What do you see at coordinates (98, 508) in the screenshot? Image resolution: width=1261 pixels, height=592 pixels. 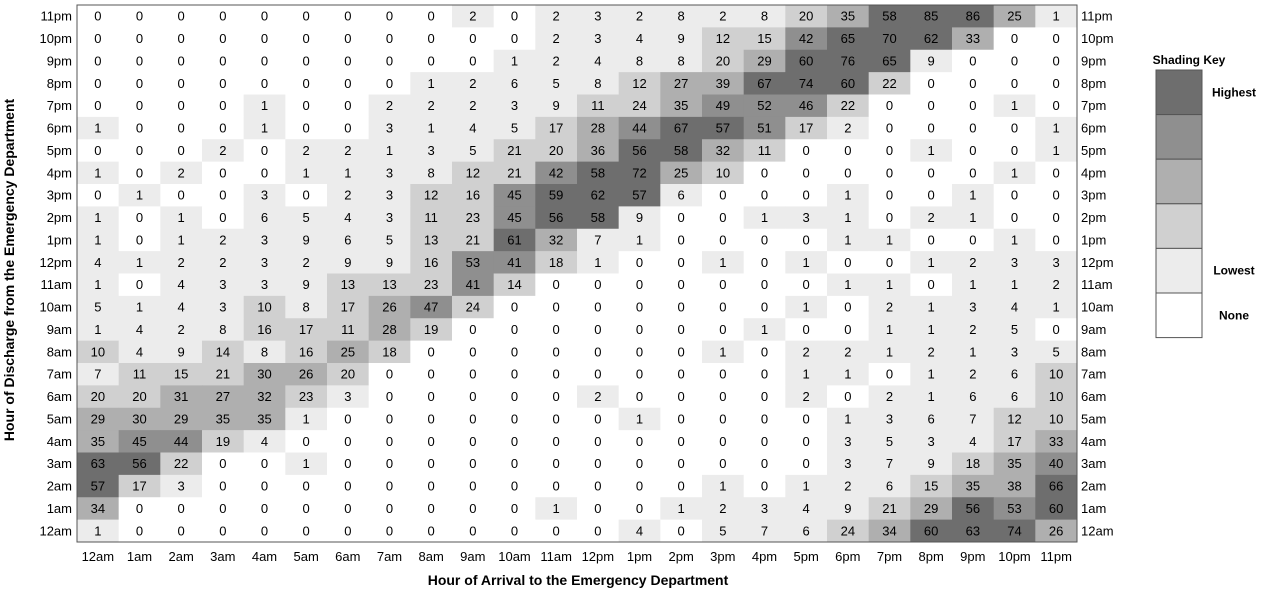 I see `cell-value-label: 34` at bounding box center [98, 508].